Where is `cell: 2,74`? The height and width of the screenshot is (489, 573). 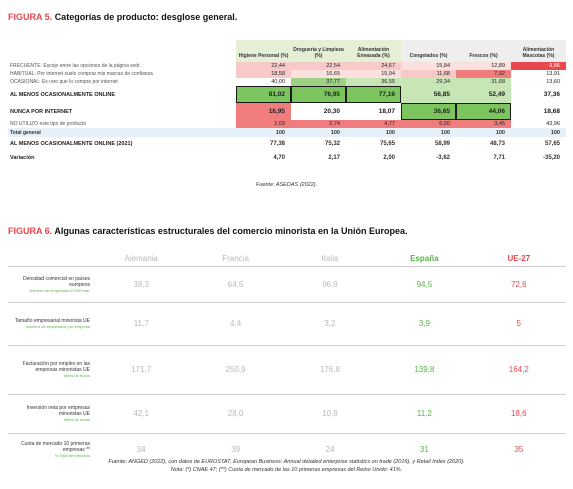
cell: 2,74 is located at coordinates (318, 124).